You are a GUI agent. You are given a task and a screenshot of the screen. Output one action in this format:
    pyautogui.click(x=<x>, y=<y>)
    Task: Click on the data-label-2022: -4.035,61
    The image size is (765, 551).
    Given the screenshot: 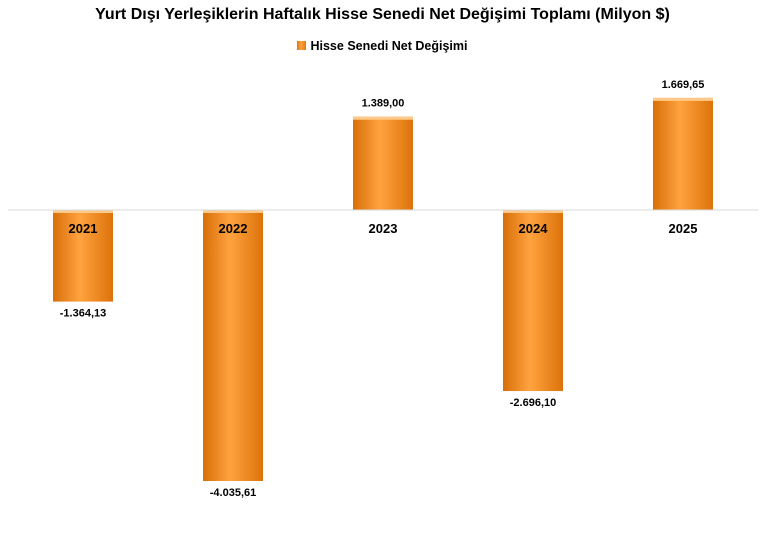 What is the action you would take?
    pyautogui.click(x=233, y=493)
    